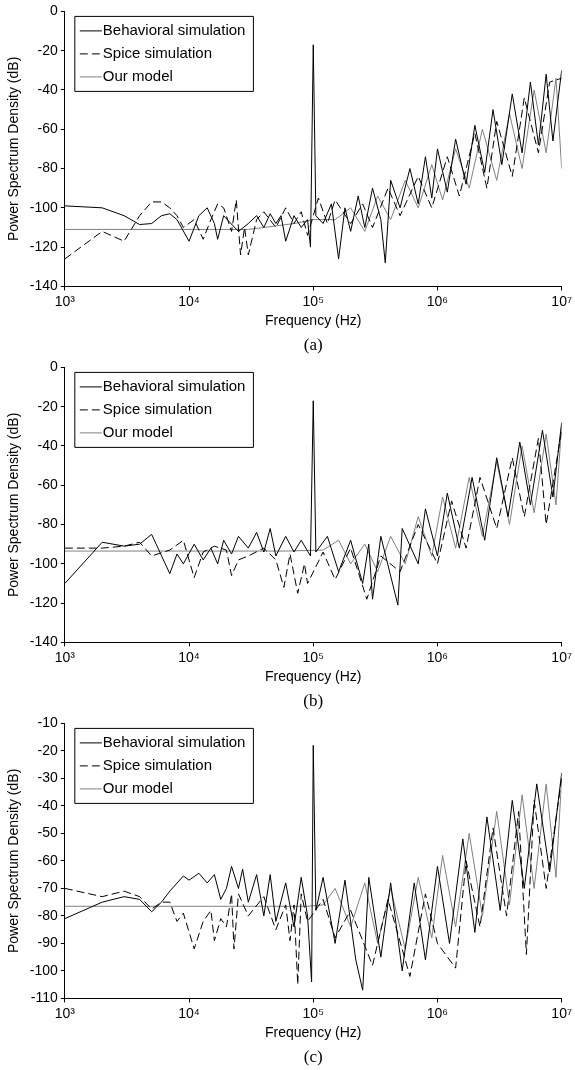  I want to click on y-tick-label: -10, so click(48, 722).